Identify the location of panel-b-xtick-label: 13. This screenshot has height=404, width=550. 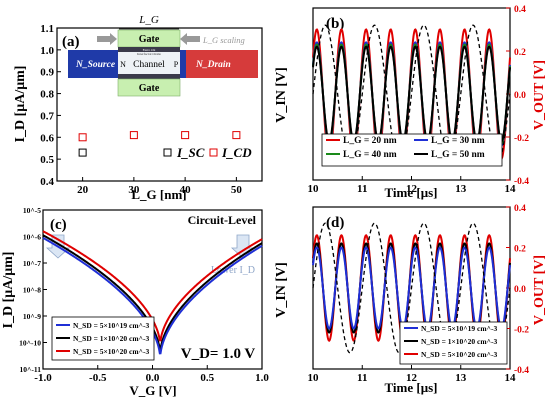
(461, 189).